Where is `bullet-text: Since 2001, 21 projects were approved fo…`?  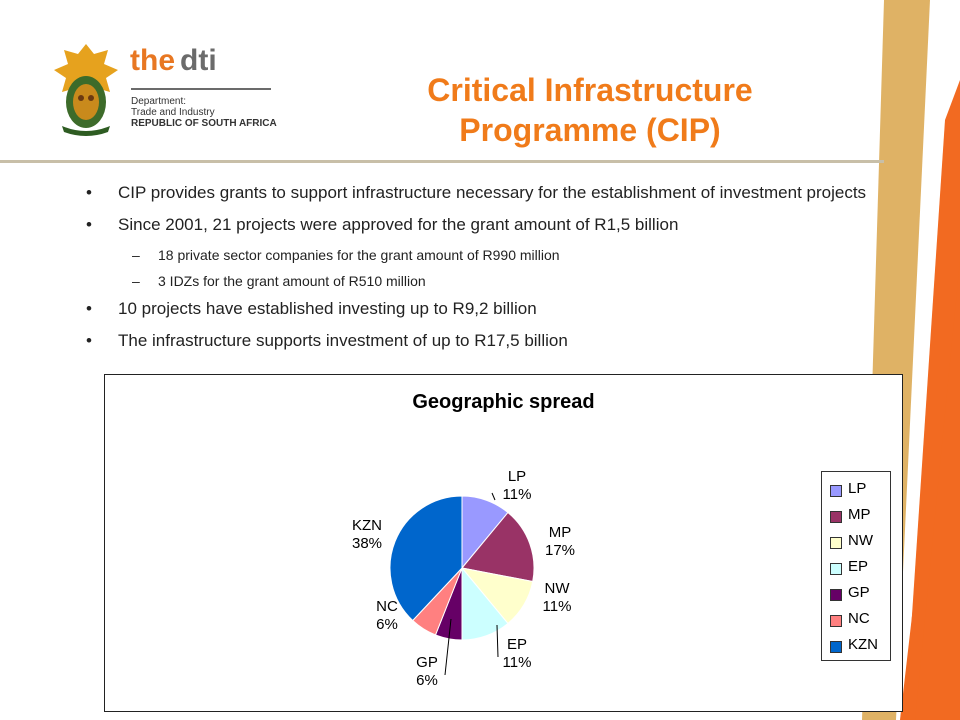
bullet-text: Since 2001, 21 projects were approved fo… is located at coordinates (398, 224).